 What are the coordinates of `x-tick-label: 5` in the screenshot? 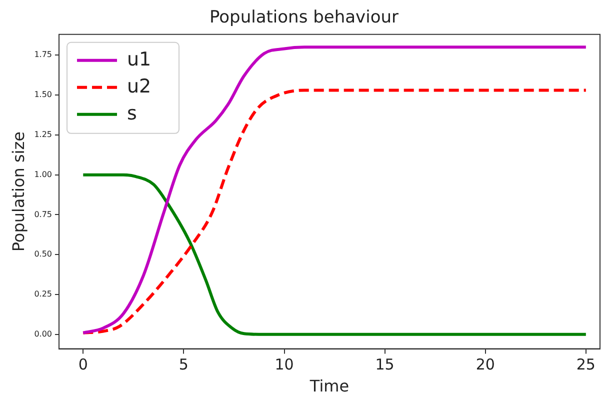 It's located at (183, 365).